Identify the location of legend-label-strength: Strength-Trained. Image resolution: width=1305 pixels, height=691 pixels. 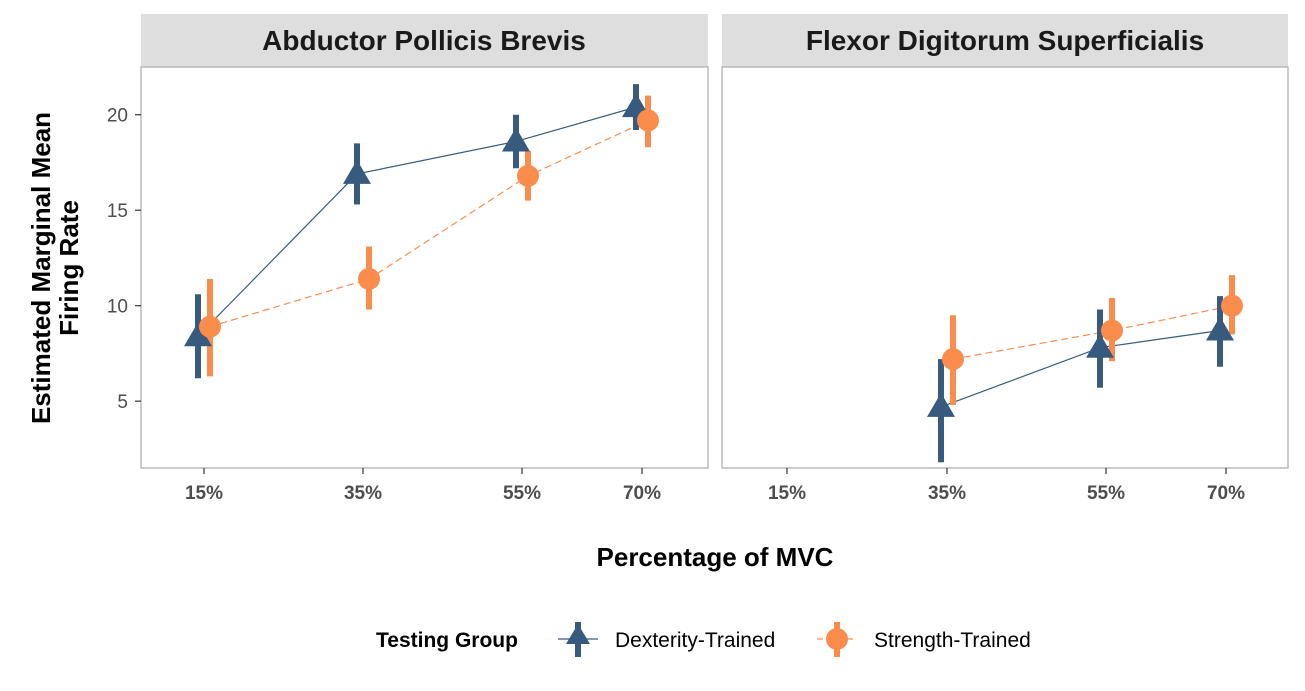
(952, 640).